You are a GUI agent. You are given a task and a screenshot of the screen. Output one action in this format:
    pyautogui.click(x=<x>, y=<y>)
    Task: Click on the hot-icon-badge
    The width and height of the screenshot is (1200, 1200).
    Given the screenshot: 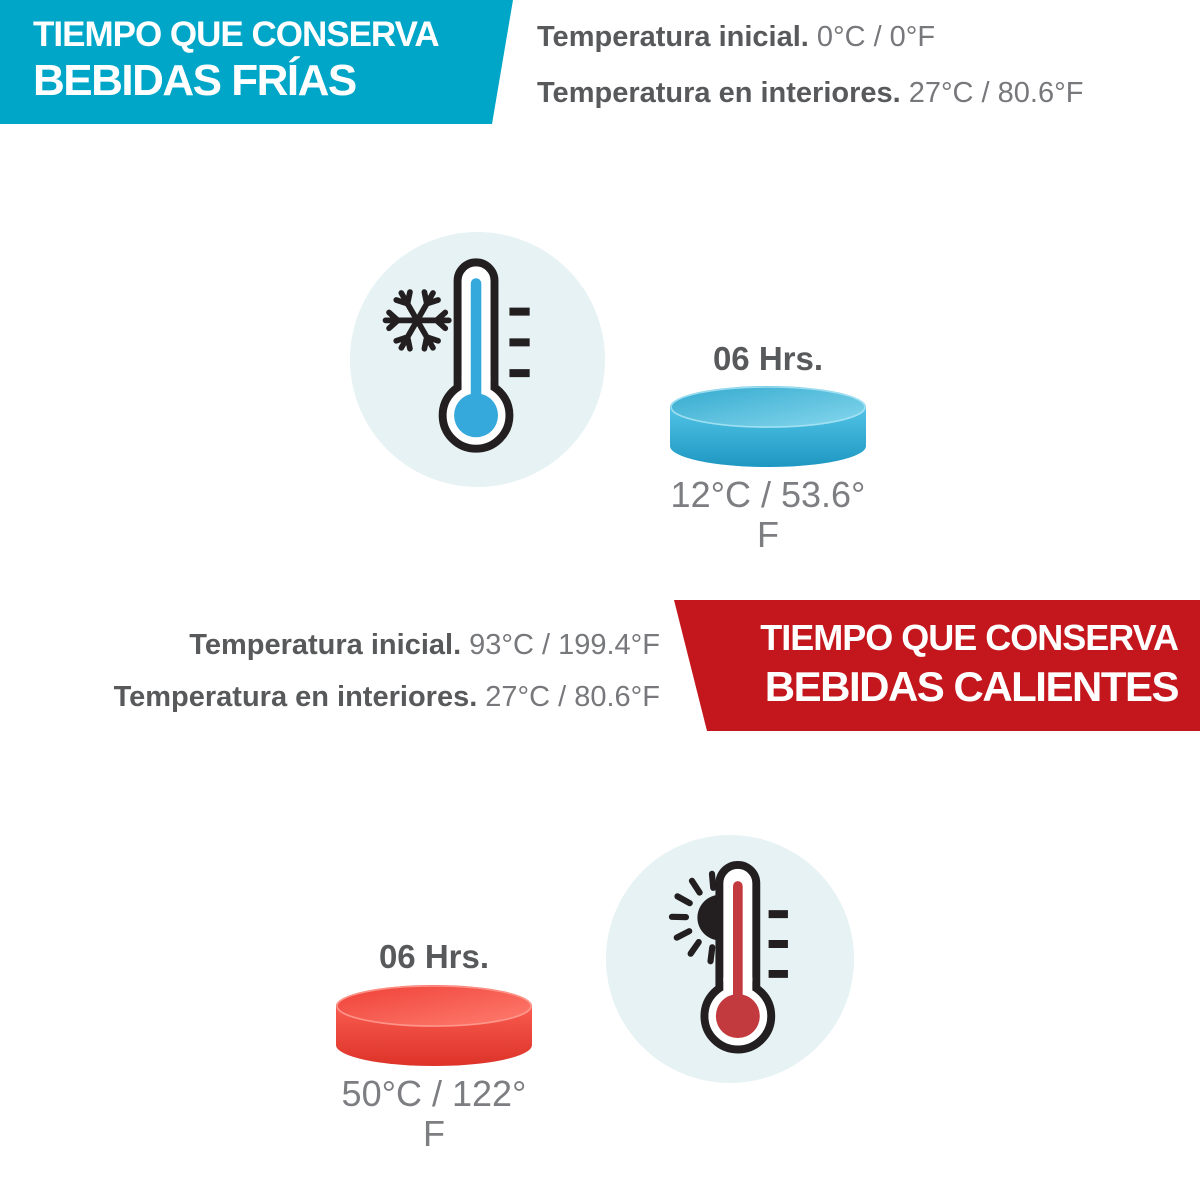 What is the action you would take?
    pyautogui.click(x=730, y=959)
    